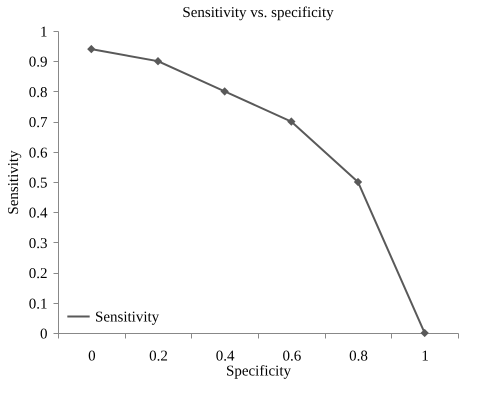  I want to click on legend-label: Sensitivity, so click(127, 318).